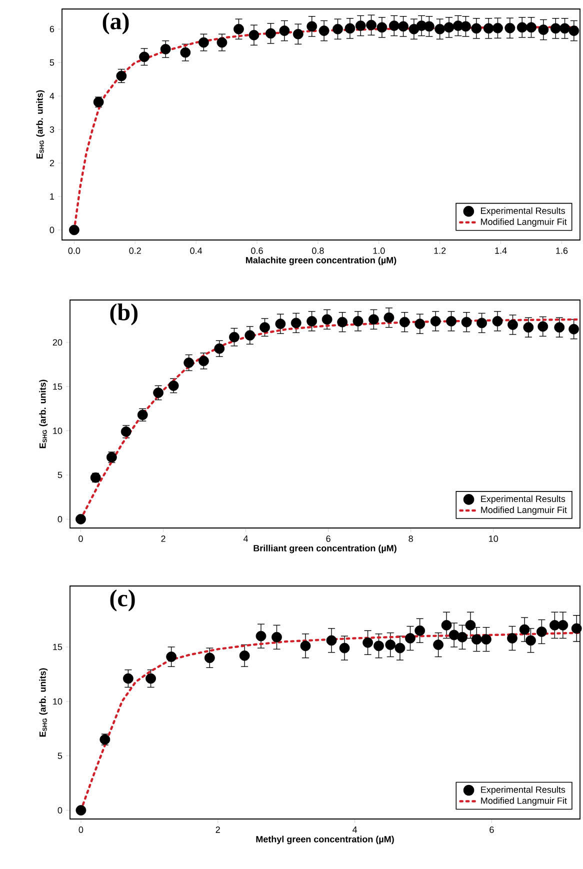 This screenshot has height=869, width=583. I want to click on x-axis-title: Malachite green concentration (µM), so click(321, 261).